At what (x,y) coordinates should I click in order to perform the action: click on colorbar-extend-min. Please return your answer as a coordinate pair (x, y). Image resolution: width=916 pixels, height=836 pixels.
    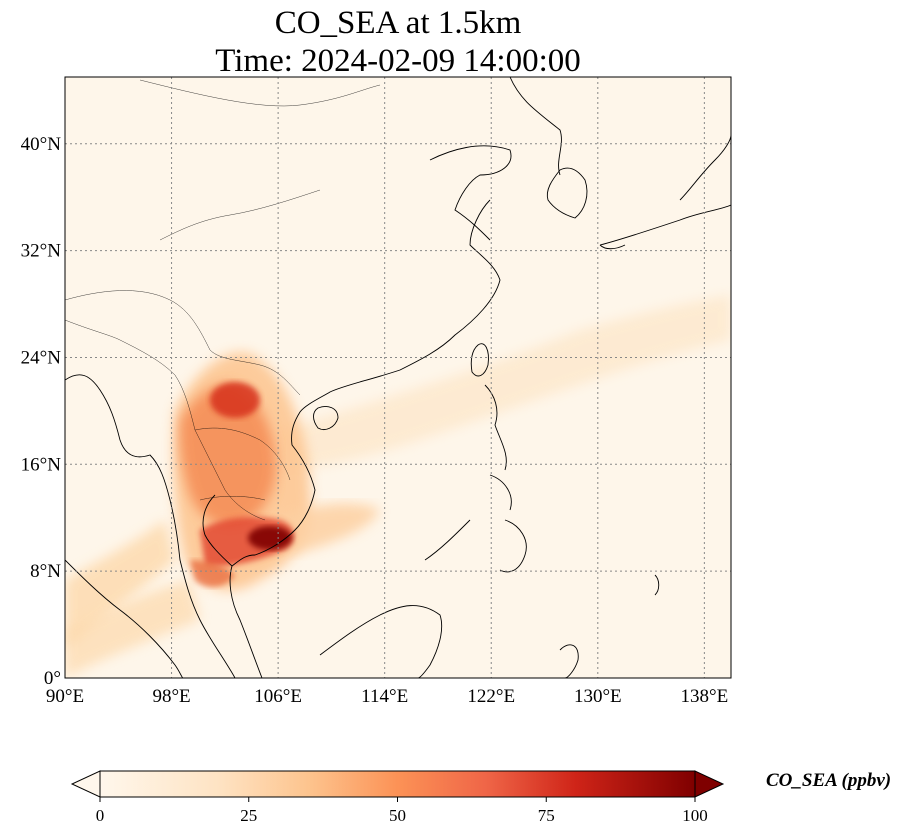
    Looking at the image, I should click on (85, 784).